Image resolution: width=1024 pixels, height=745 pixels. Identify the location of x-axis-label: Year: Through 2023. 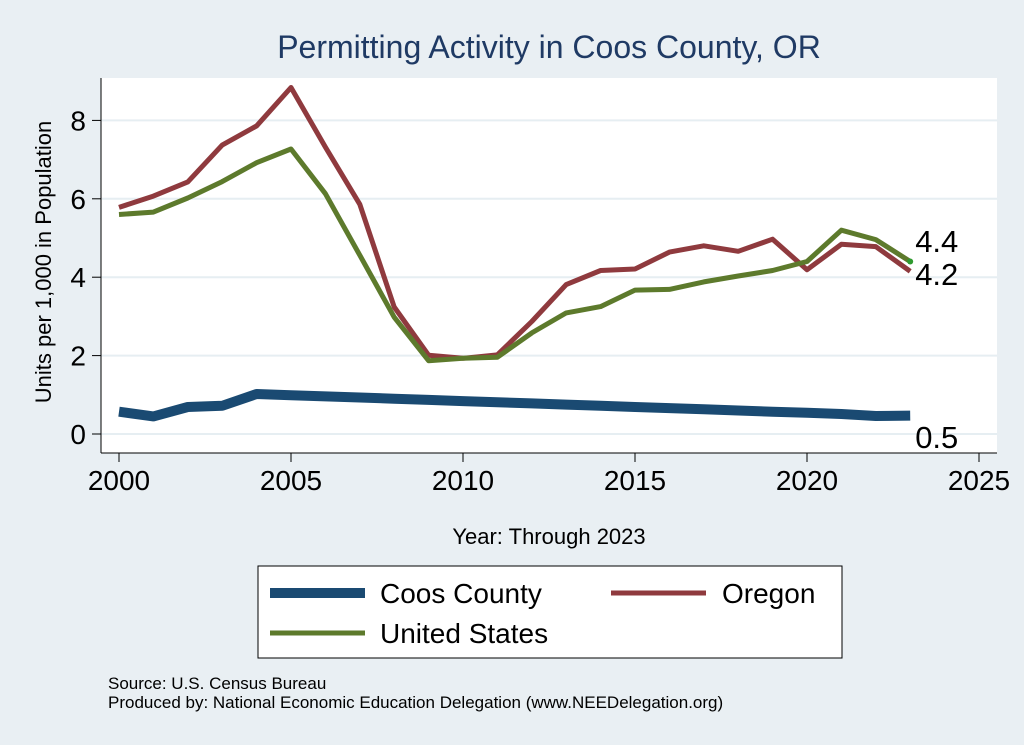
(548, 536).